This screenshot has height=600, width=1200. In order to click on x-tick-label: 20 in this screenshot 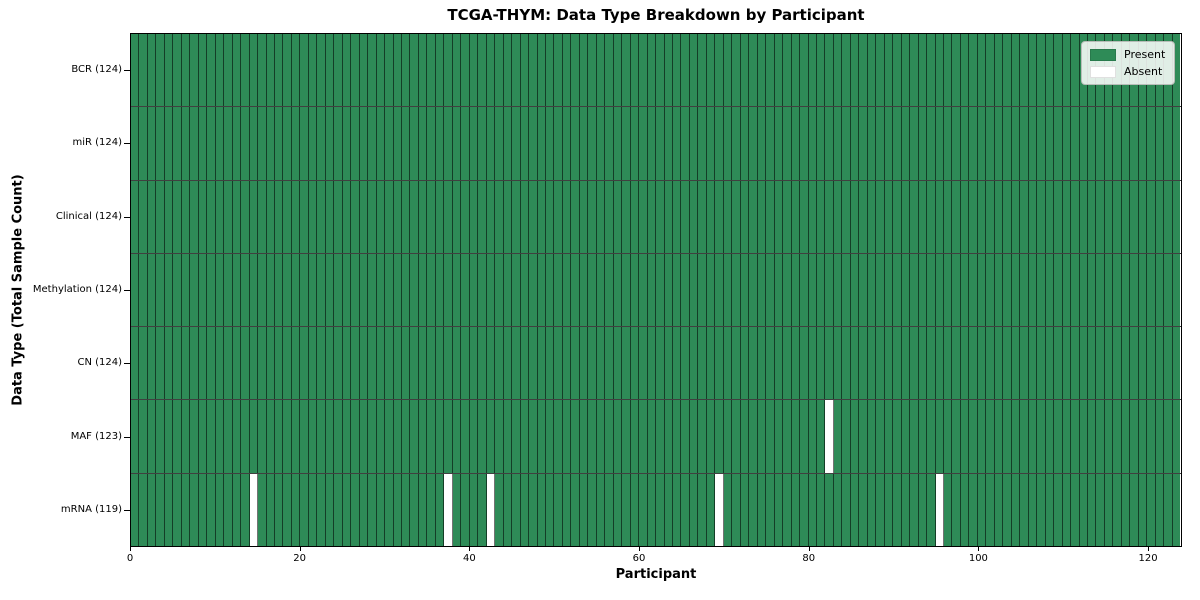, I will do `click(300, 558)`.